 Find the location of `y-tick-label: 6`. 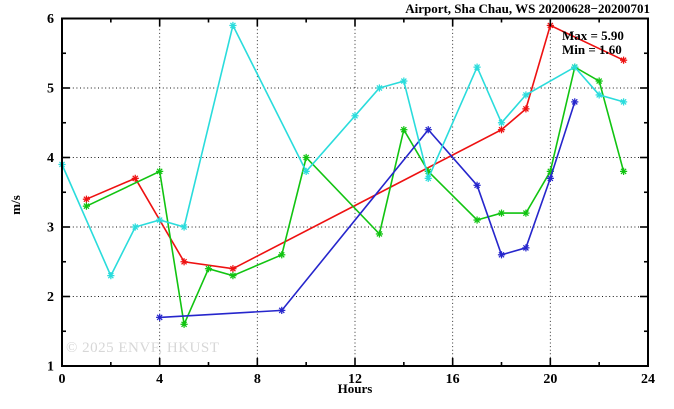

y-tick-label: 6 is located at coordinates (50, 19).